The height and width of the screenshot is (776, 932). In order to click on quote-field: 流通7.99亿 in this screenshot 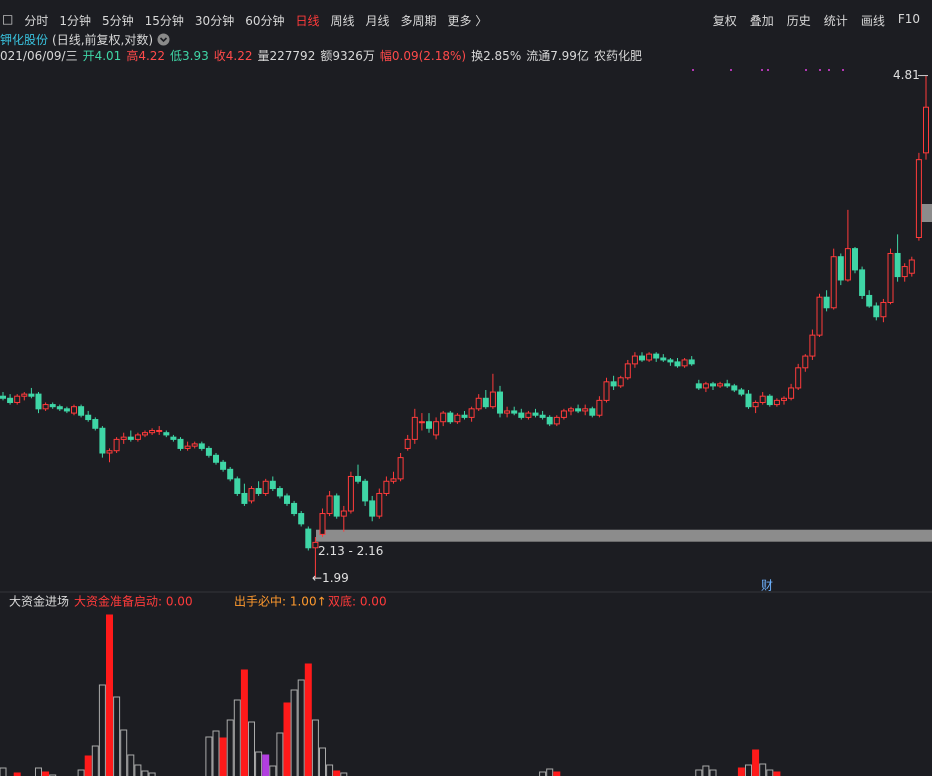, I will do `click(557, 55)`.